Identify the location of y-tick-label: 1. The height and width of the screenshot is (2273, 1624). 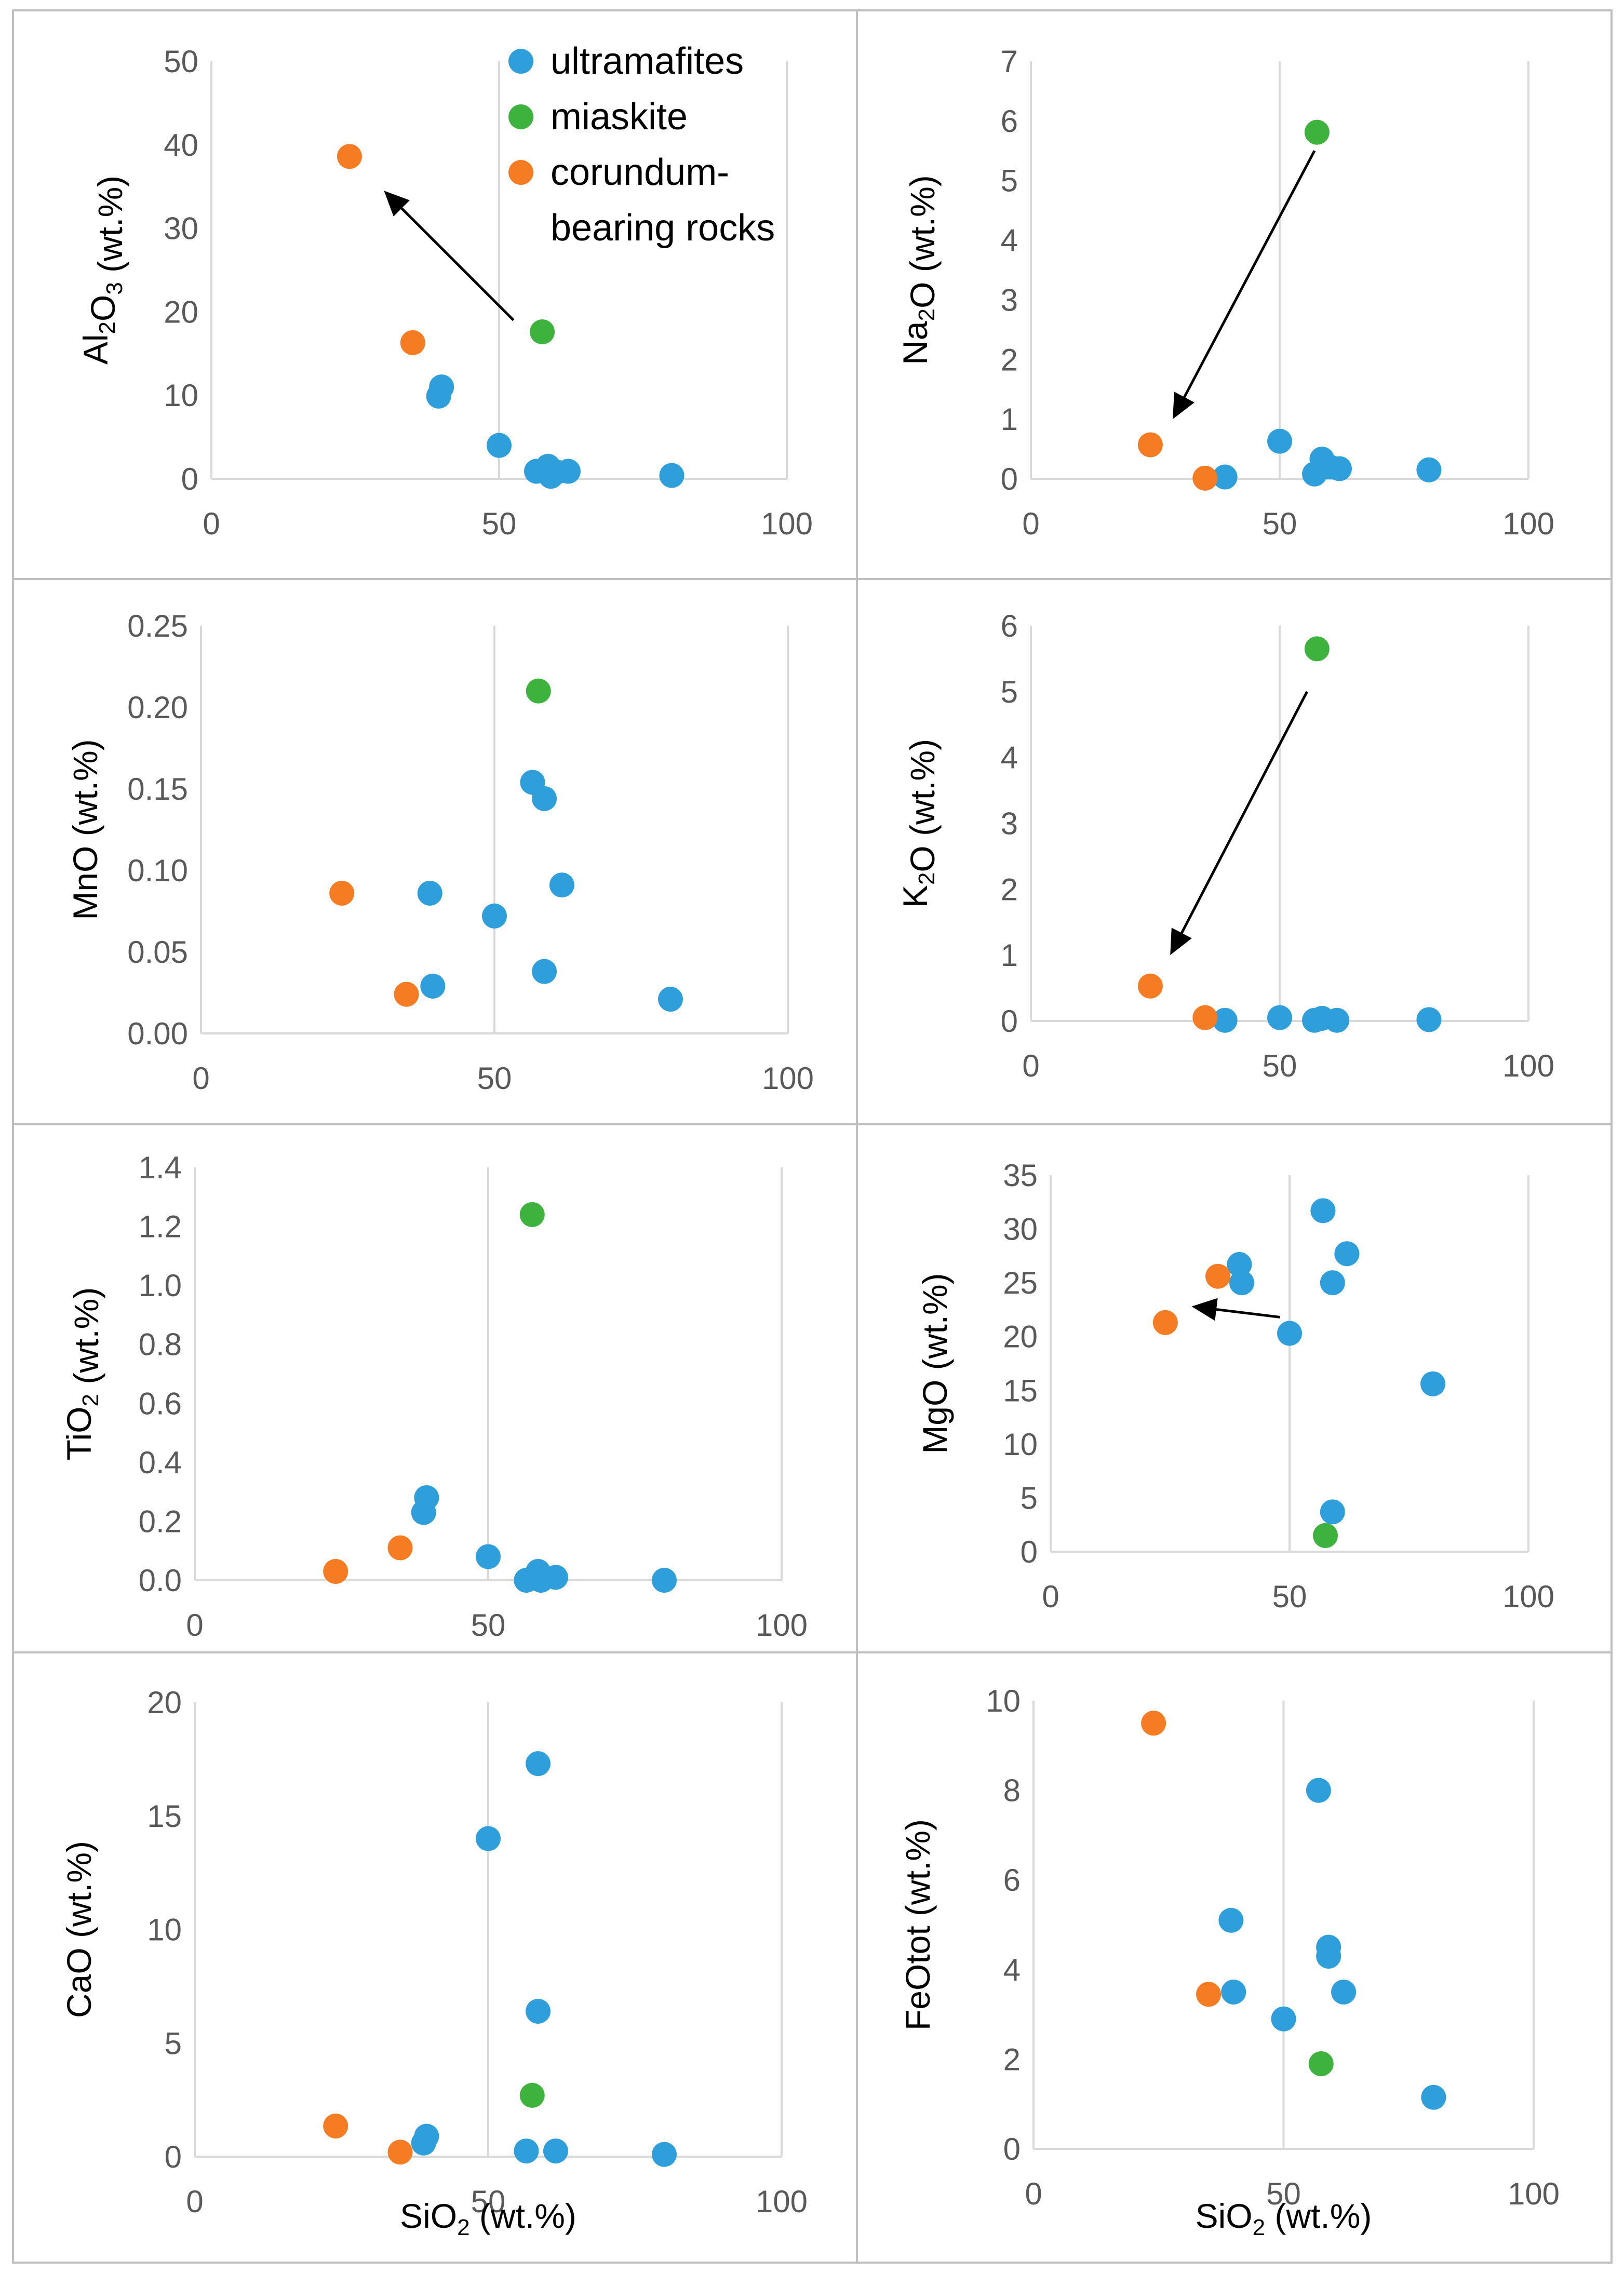
(1009, 955).